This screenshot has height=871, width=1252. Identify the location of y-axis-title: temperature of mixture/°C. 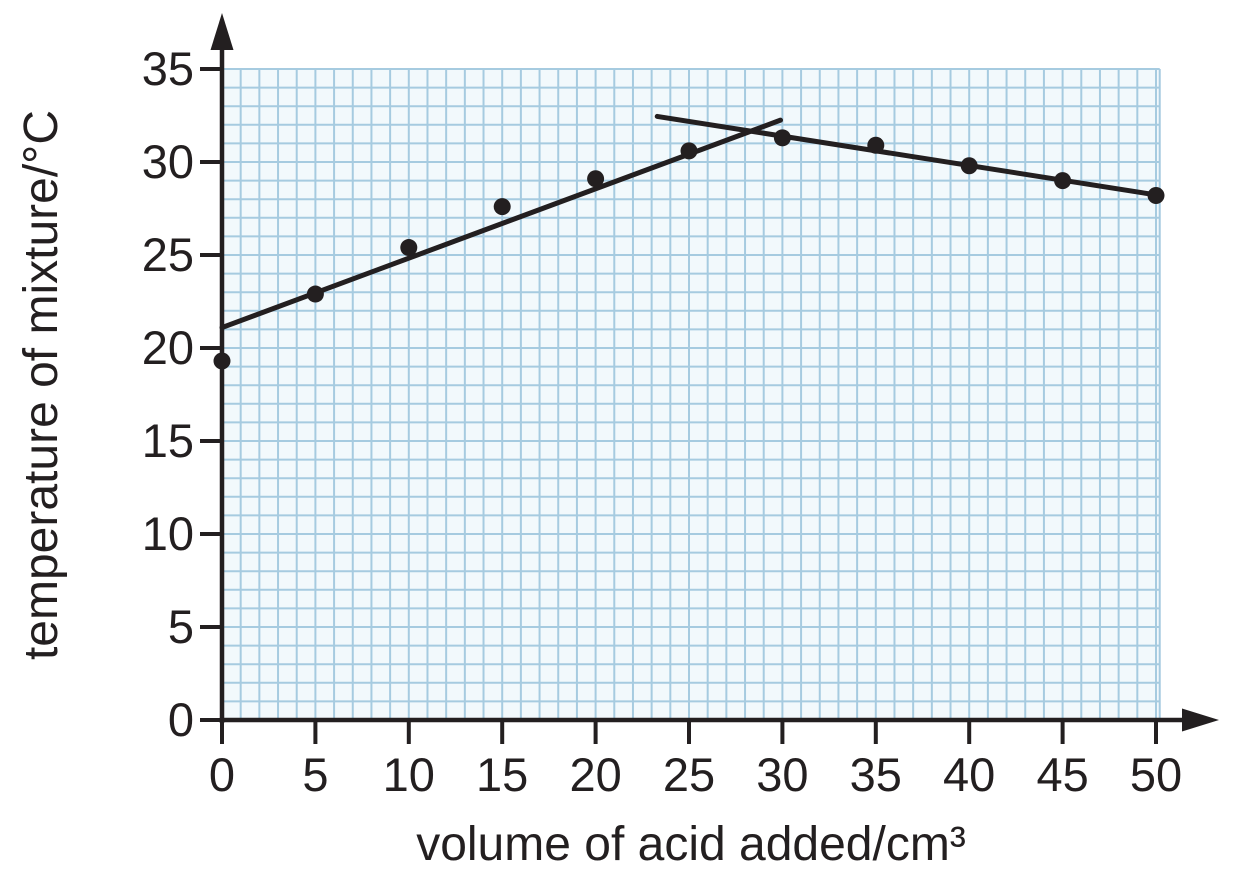
(41, 385).